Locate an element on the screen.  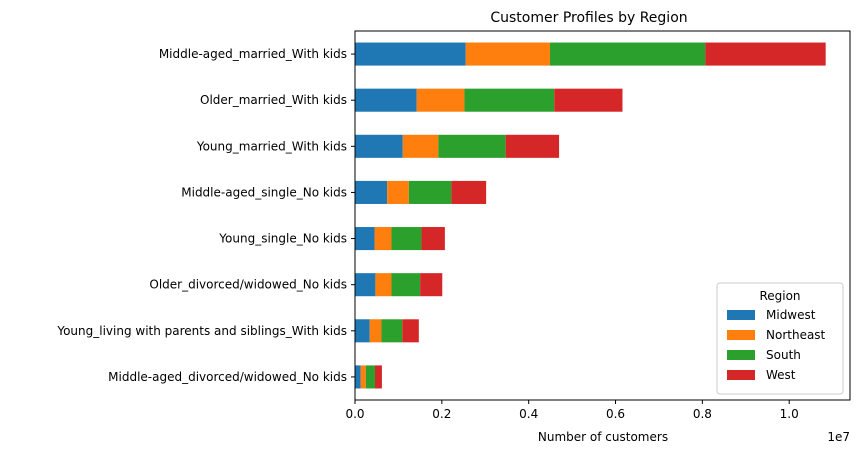
legend: Region Midwest Northeast South West is located at coordinates (780, 338).